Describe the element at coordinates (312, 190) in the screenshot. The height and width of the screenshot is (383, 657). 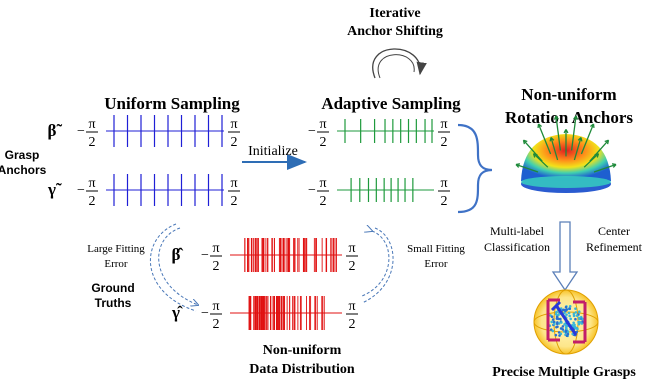
I see `adaptive-gamma-left-minus: −` at that location.